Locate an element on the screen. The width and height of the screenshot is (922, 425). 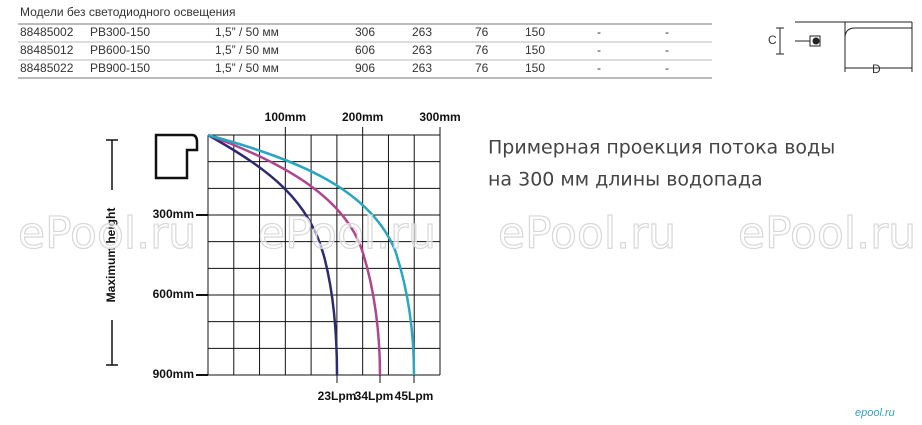
height-bracket is located at coordinates (152, 249).